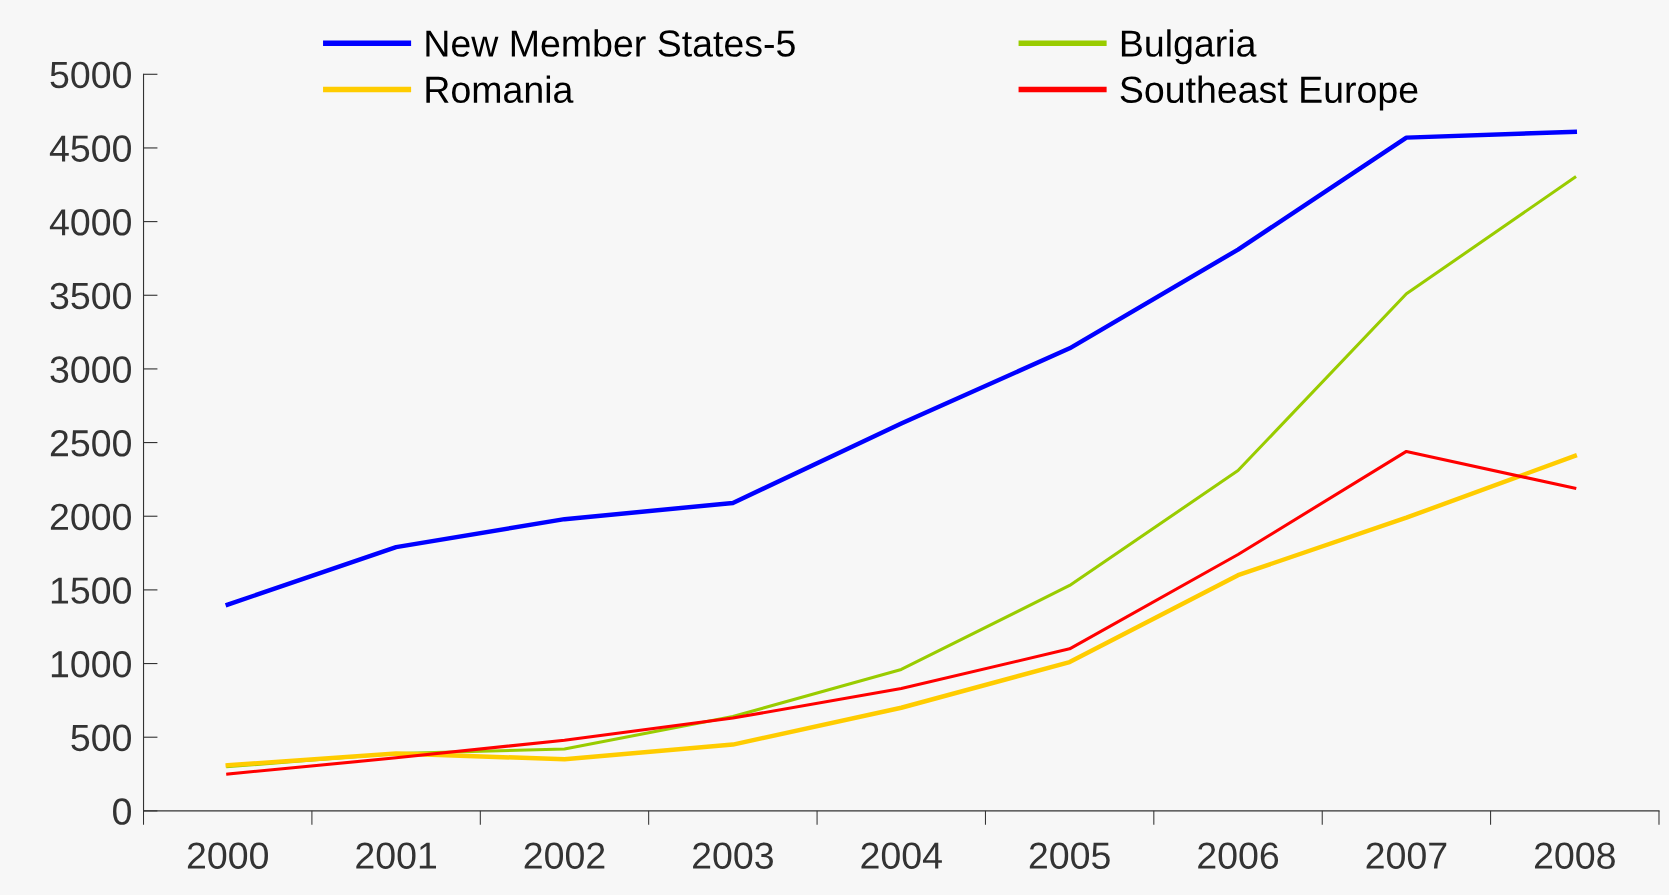 This screenshot has height=895, width=1669. I want to click on legend-label: Romania, so click(500, 89).